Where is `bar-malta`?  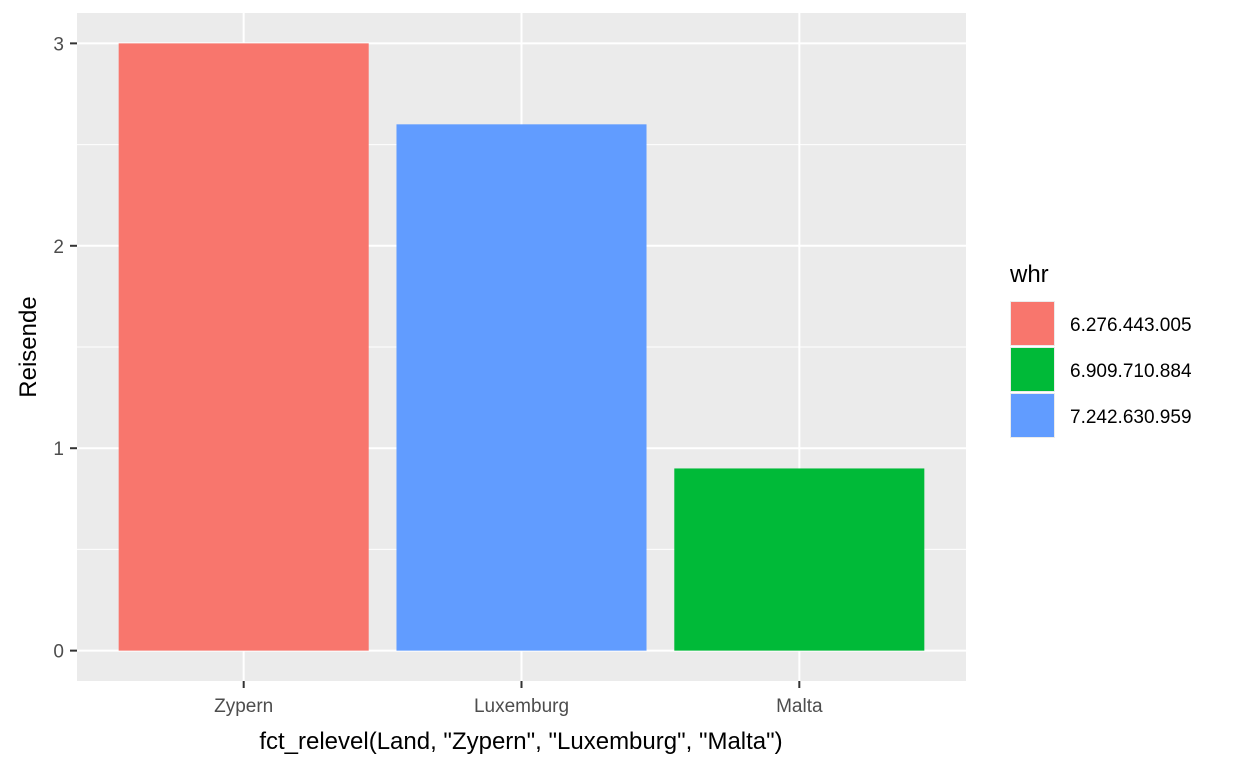 bar-malta is located at coordinates (799, 559).